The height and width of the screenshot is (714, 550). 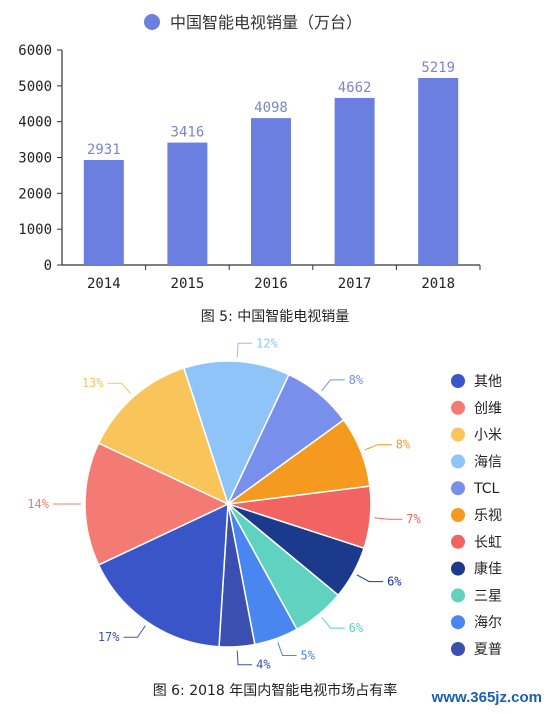 What do you see at coordinates (35, 230) in the screenshot?
I see `y-tick-label: 1000` at bounding box center [35, 230].